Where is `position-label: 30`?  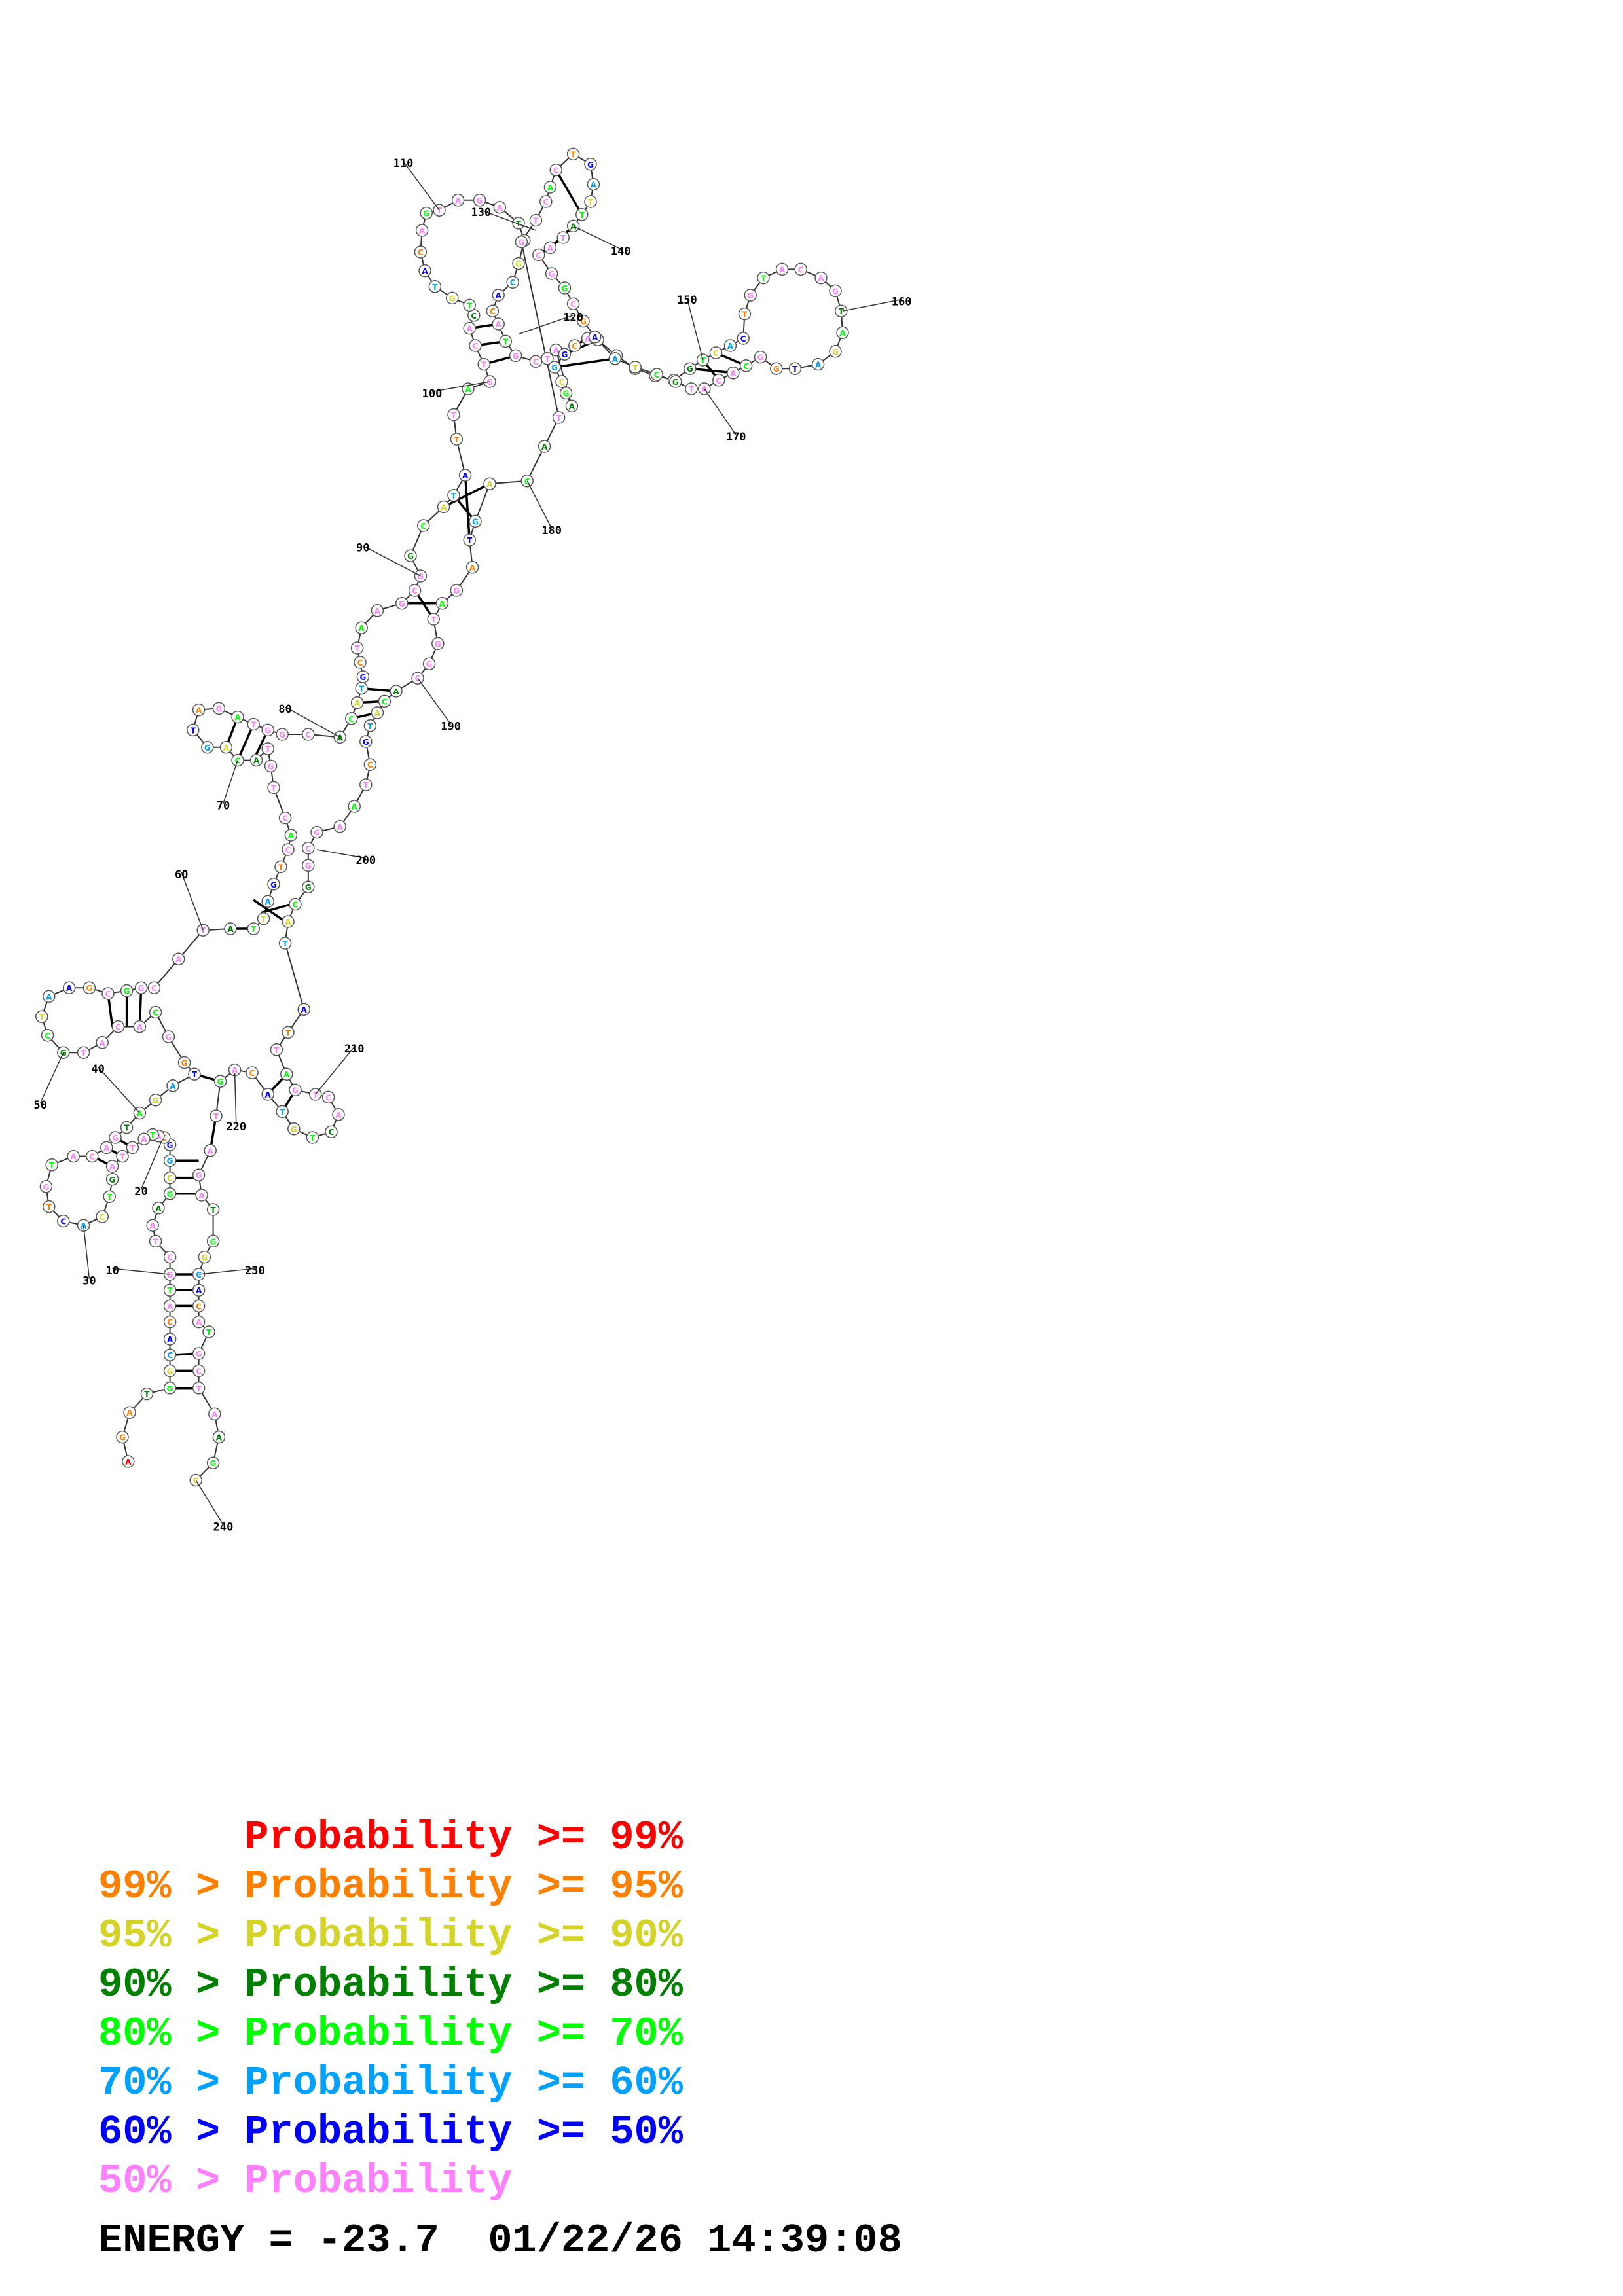 position-label: 30 is located at coordinates (89, 1280).